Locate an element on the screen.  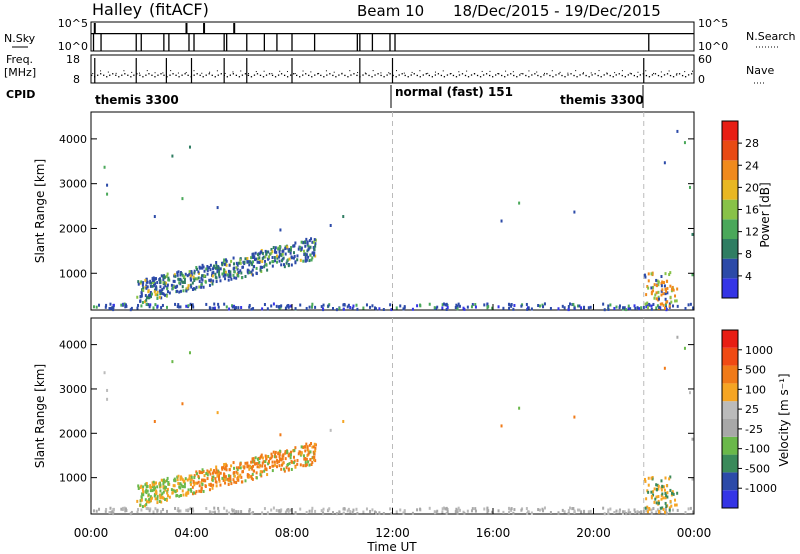
velocity-colorbar-label: Velocity [m s⁻¹] is located at coordinates (784, 419).